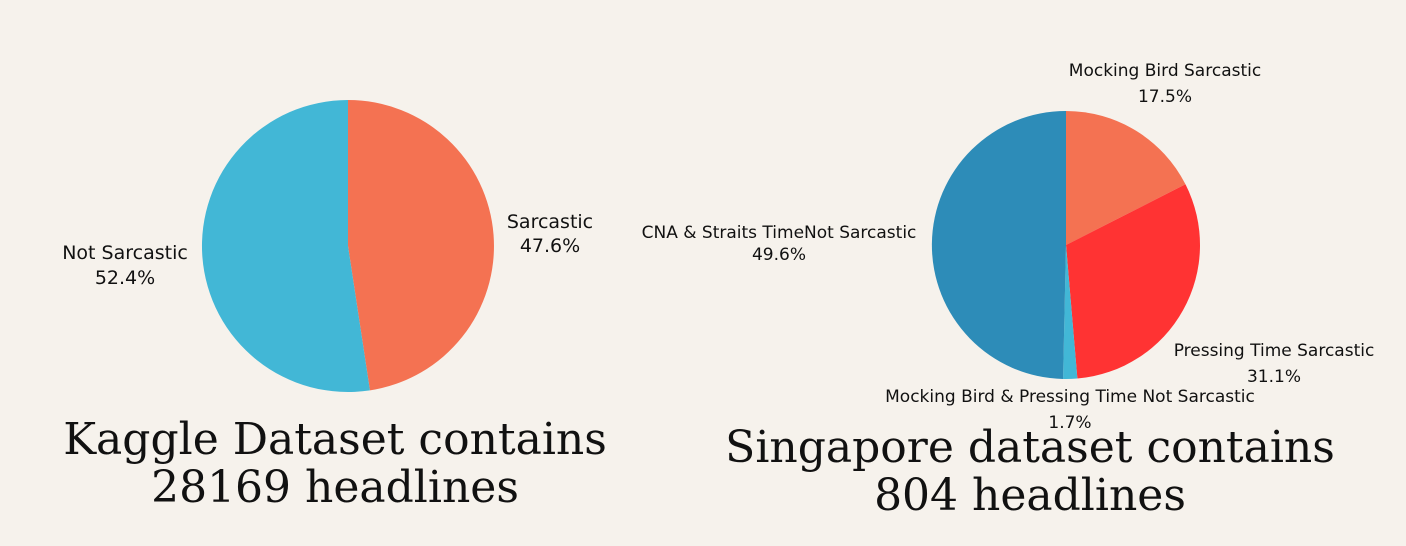  What do you see at coordinates (779, 255) in the screenshot?
I see `slice-percent-cna-and-straits-timenot-sarcastic: 49.6%` at bounding box center [779, 255].